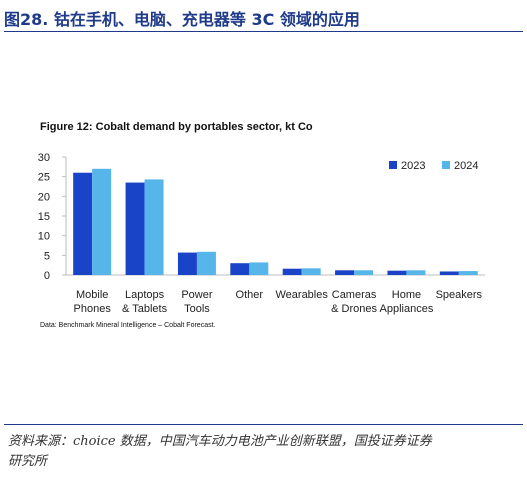  Describe the element at coordinates (92, 295) in the screenshot. I see `x-tick-label: Mobile` at that location.